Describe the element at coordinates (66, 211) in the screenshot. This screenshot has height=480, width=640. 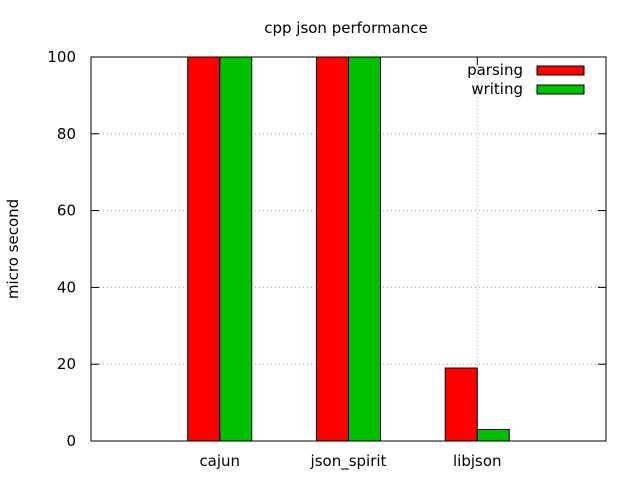
I see `y-tick-label: 60` at that location.